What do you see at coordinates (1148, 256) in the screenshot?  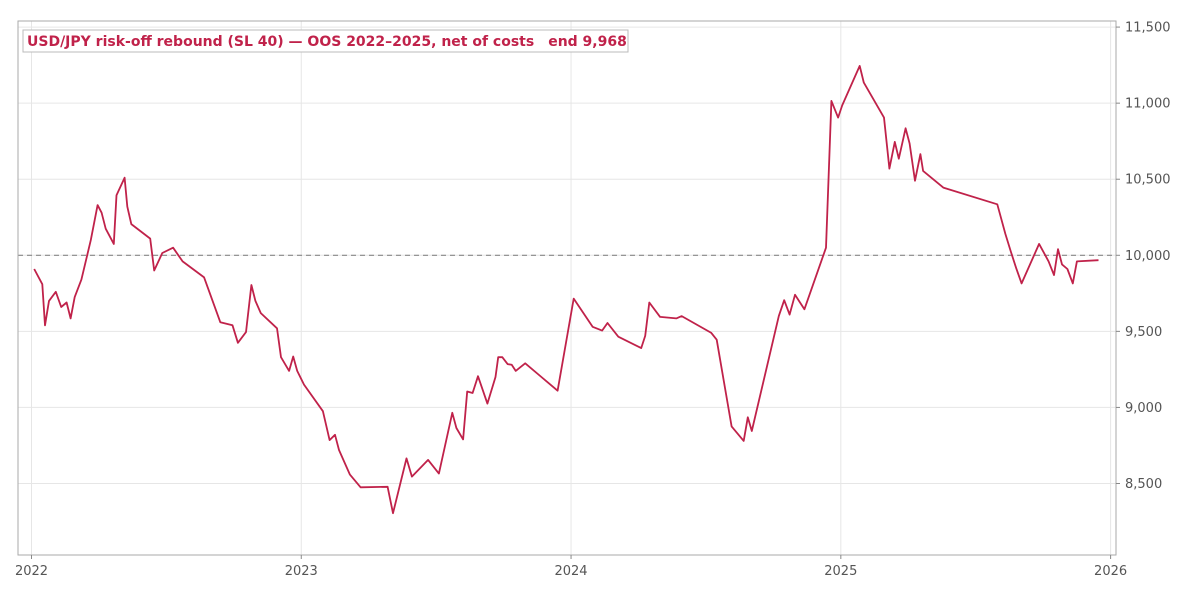 I see `y-tick-label: 10,000` at bounding box center [1148, 256].